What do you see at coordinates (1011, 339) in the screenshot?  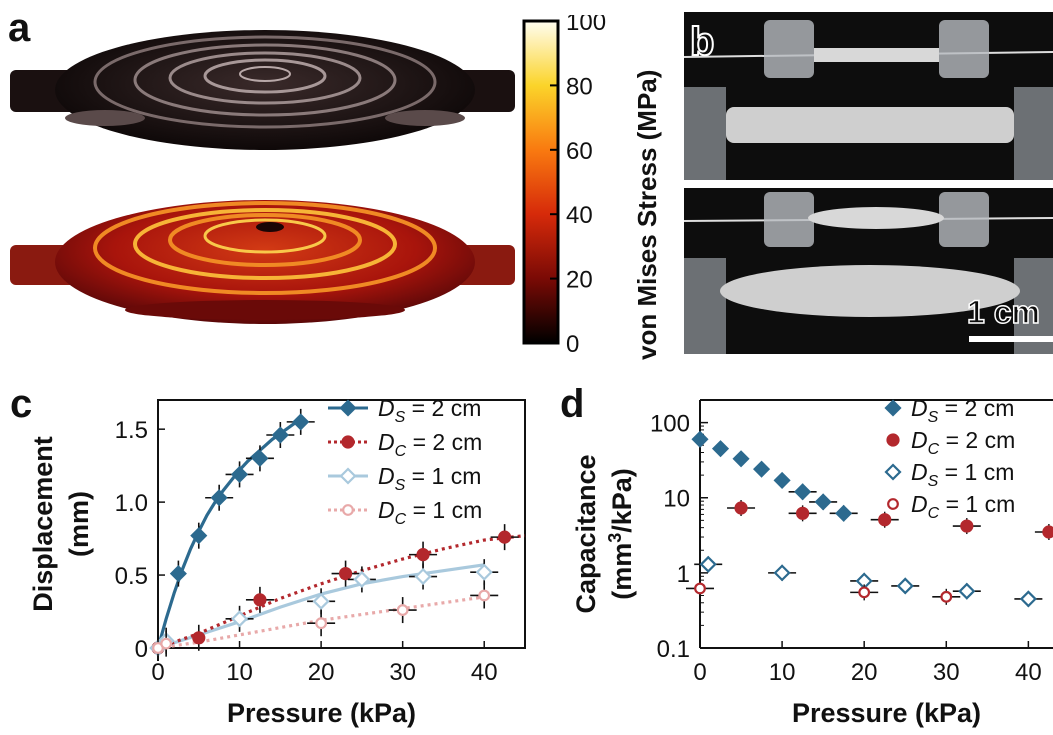 I see `scale-bar` at bounding box center [1011, 339].